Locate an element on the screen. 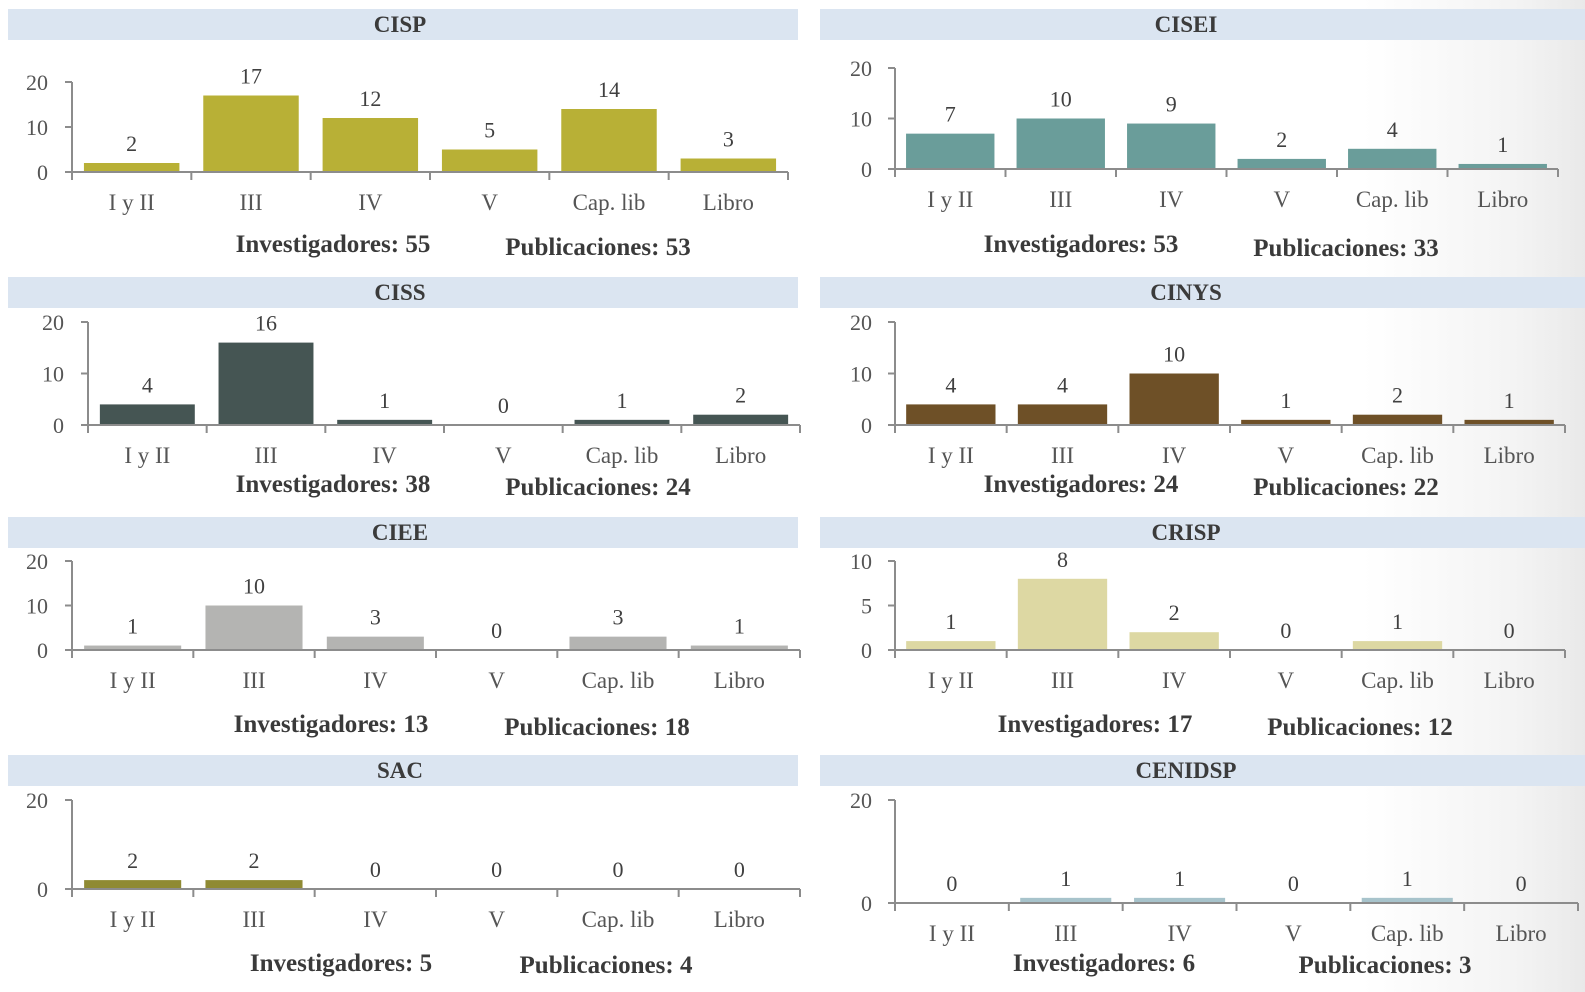 This screenshot has height=992, width=1585. data-label: 7 is located at coordinates (950, 114).